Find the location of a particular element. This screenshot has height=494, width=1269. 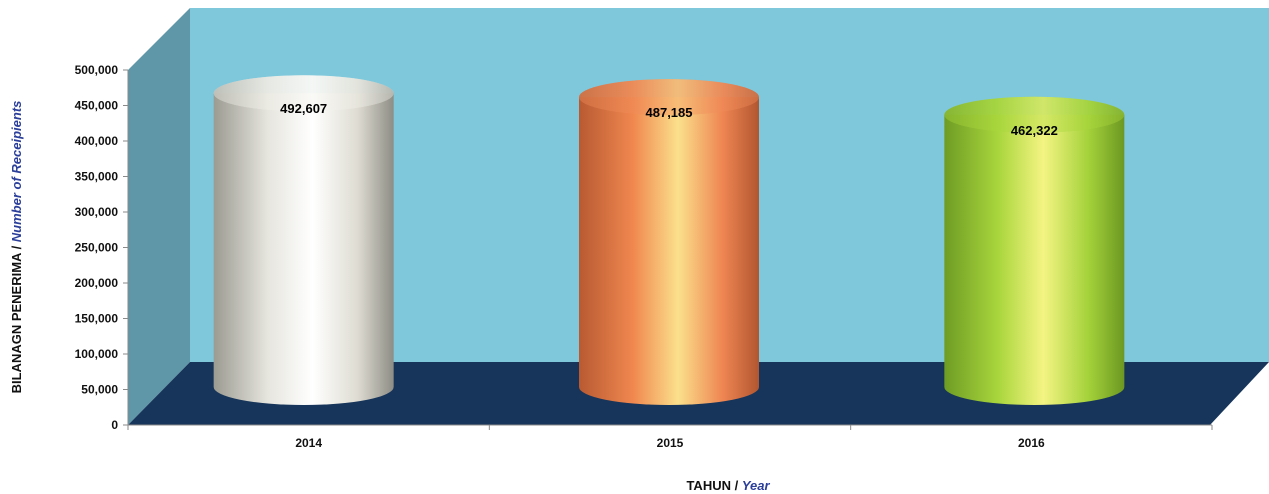

x-axis-title-main: TAHUN / is located at coordinates (713, 485).